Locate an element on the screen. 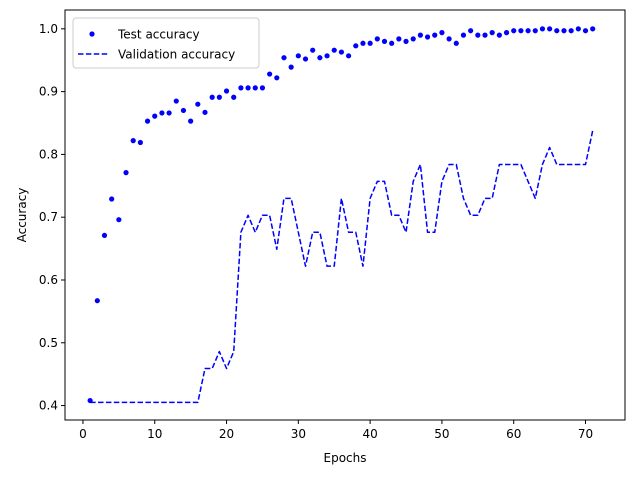 The width and height of the screenshot is (640, 480). legend: Test accuracy Validation accuracy is located at coordinates (166, 43).